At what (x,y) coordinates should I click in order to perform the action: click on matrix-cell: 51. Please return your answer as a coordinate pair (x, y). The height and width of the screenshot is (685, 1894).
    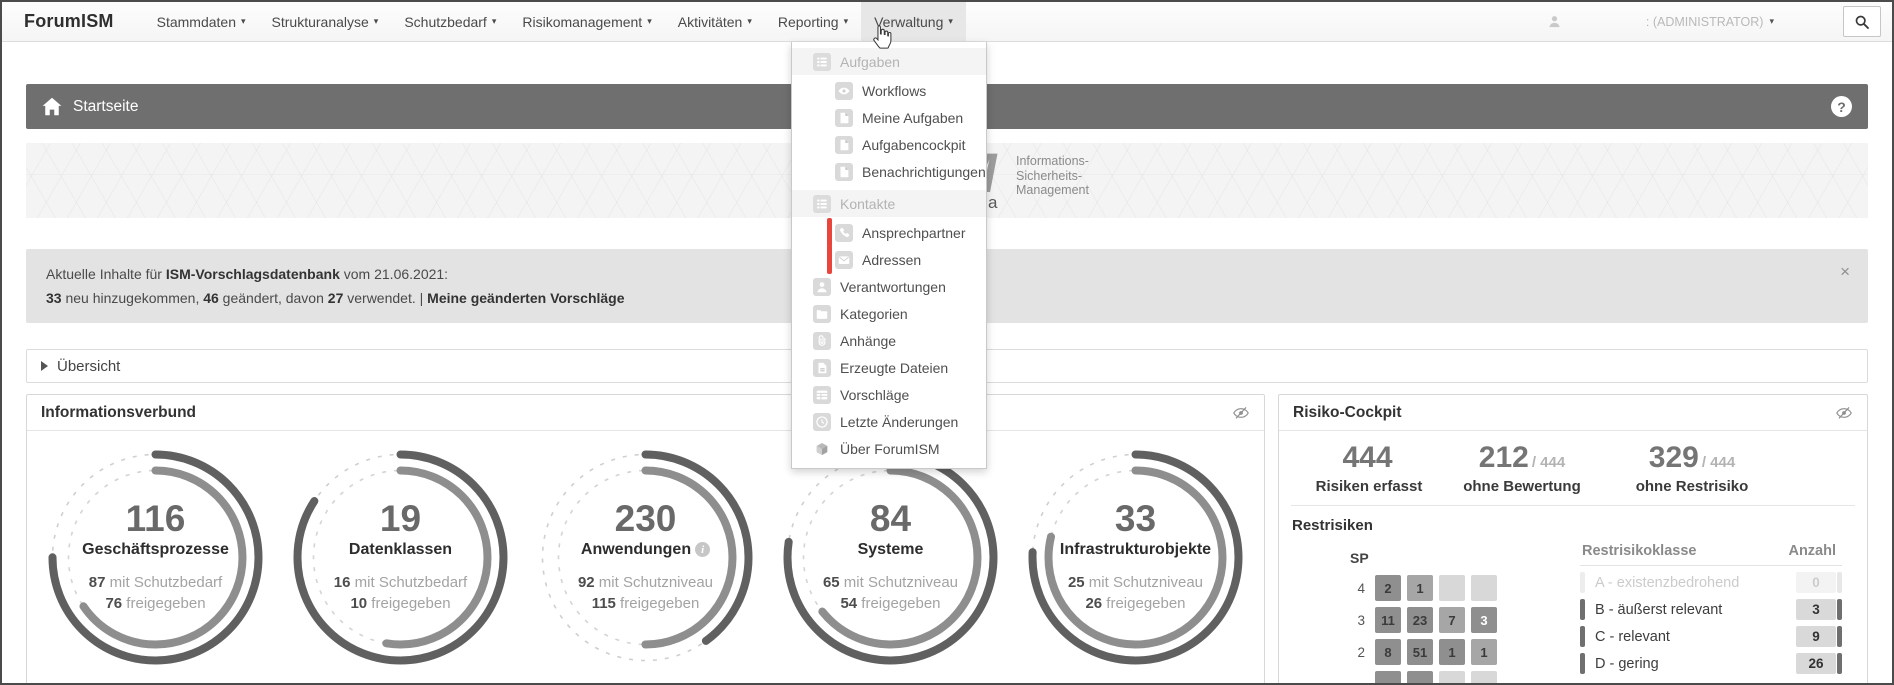
    Looking at the image, I should click on (1420, 652).